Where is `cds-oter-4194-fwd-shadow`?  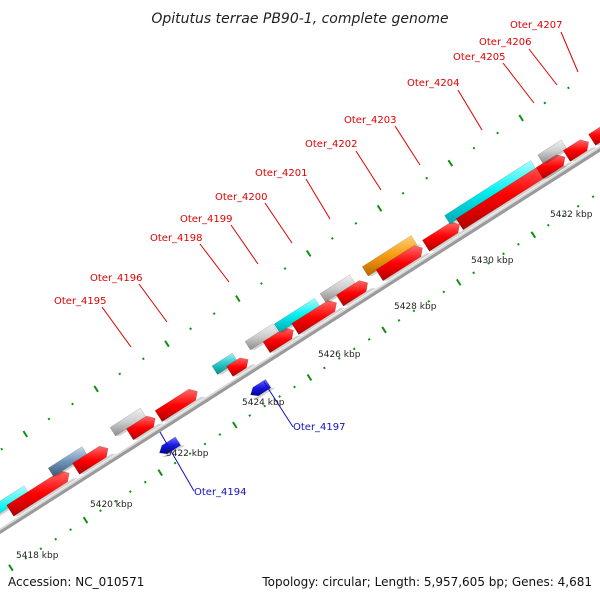 cds-oter-4194-fwd-shadow is located at coordinates (45, 497).